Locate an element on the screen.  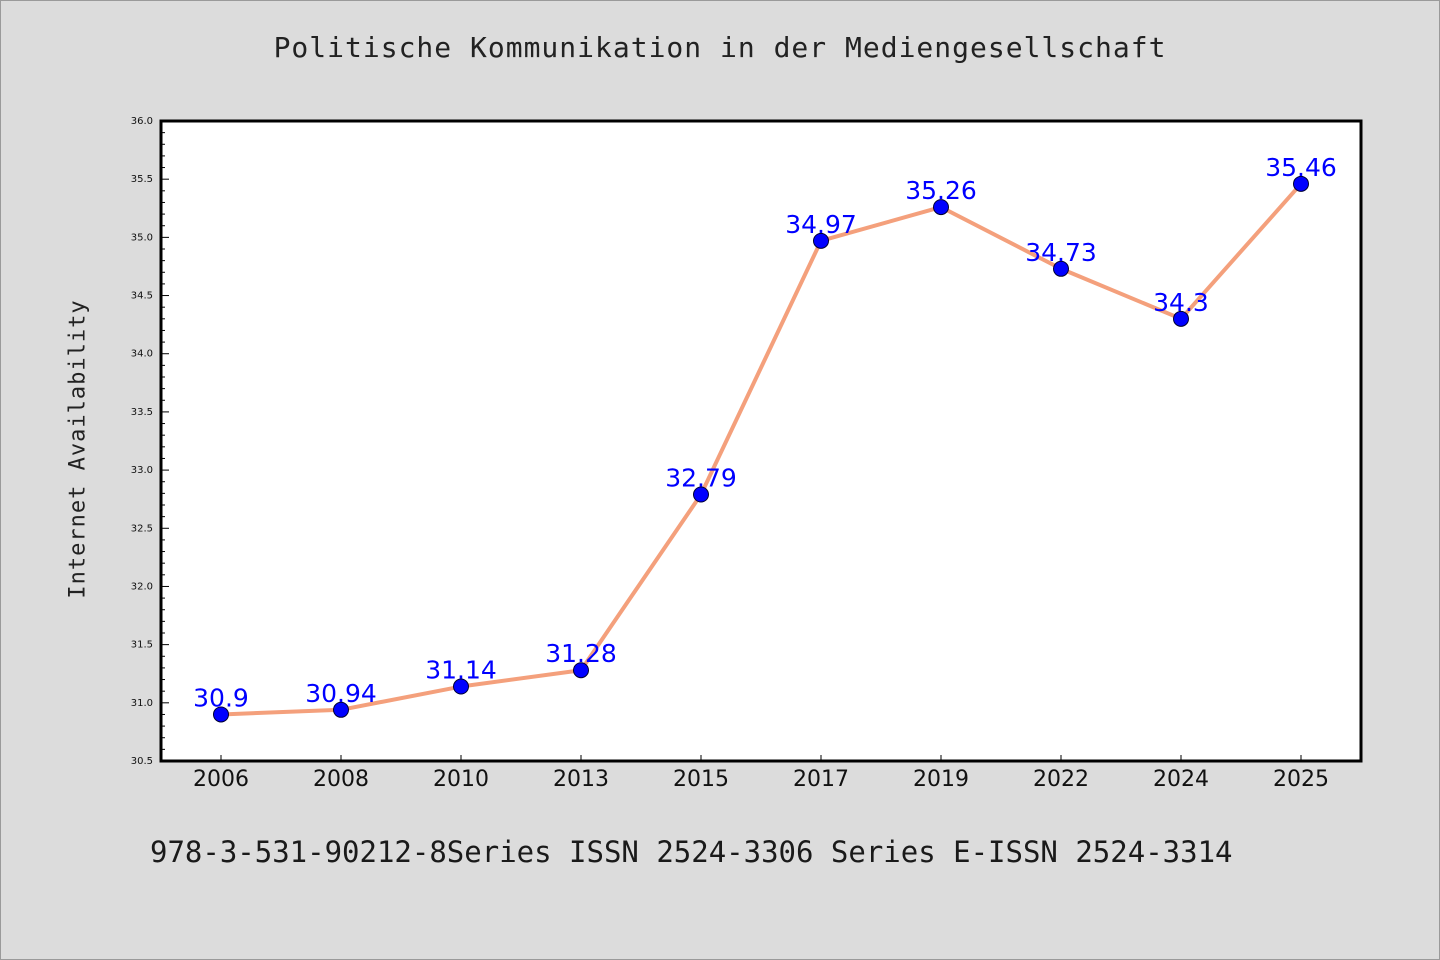
y-tick-label: 35.5 is located at coordinates (142, 179).